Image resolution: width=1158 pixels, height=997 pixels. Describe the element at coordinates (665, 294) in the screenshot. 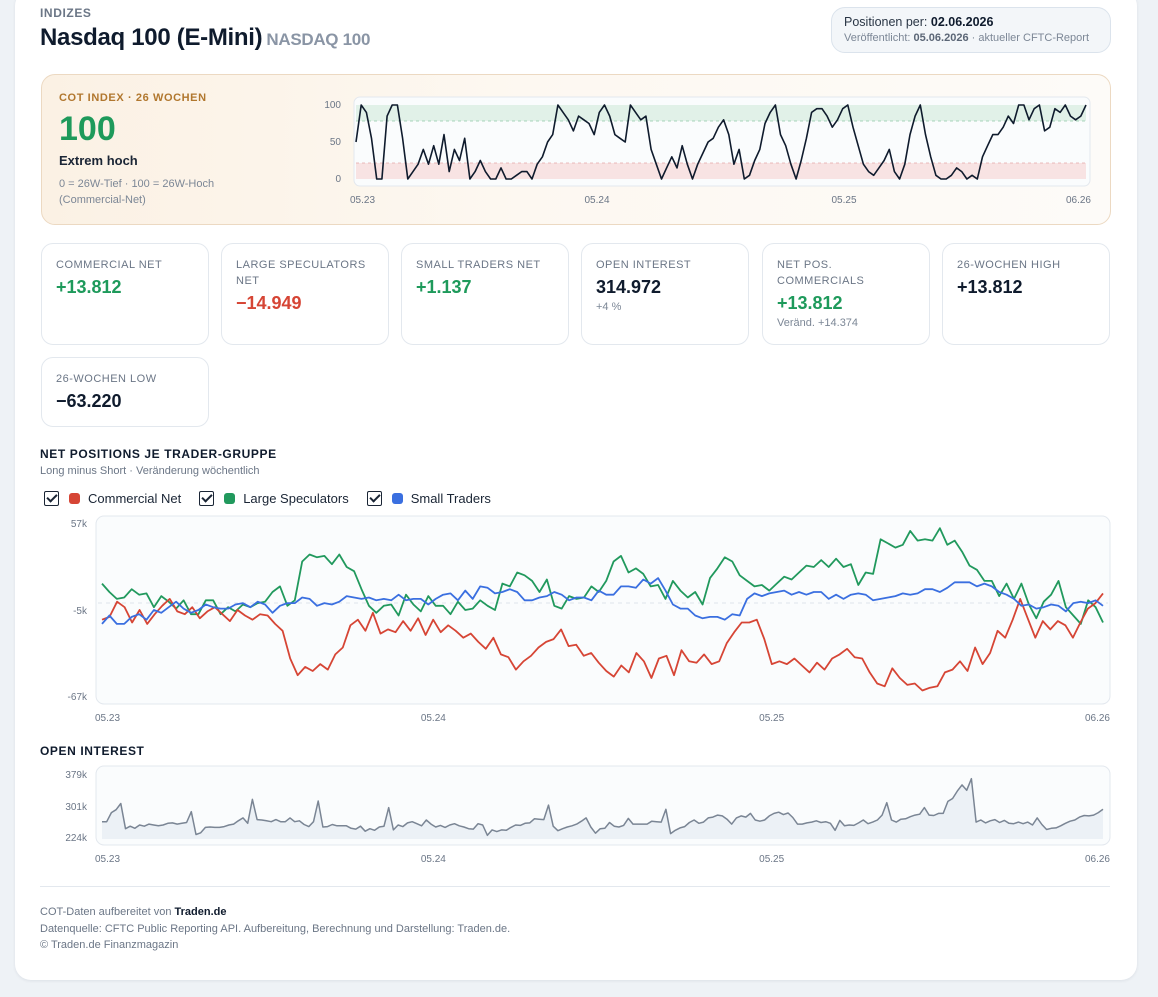

I see `stat-card: OPEN INTEREST 314.972 +4 %` at that location.